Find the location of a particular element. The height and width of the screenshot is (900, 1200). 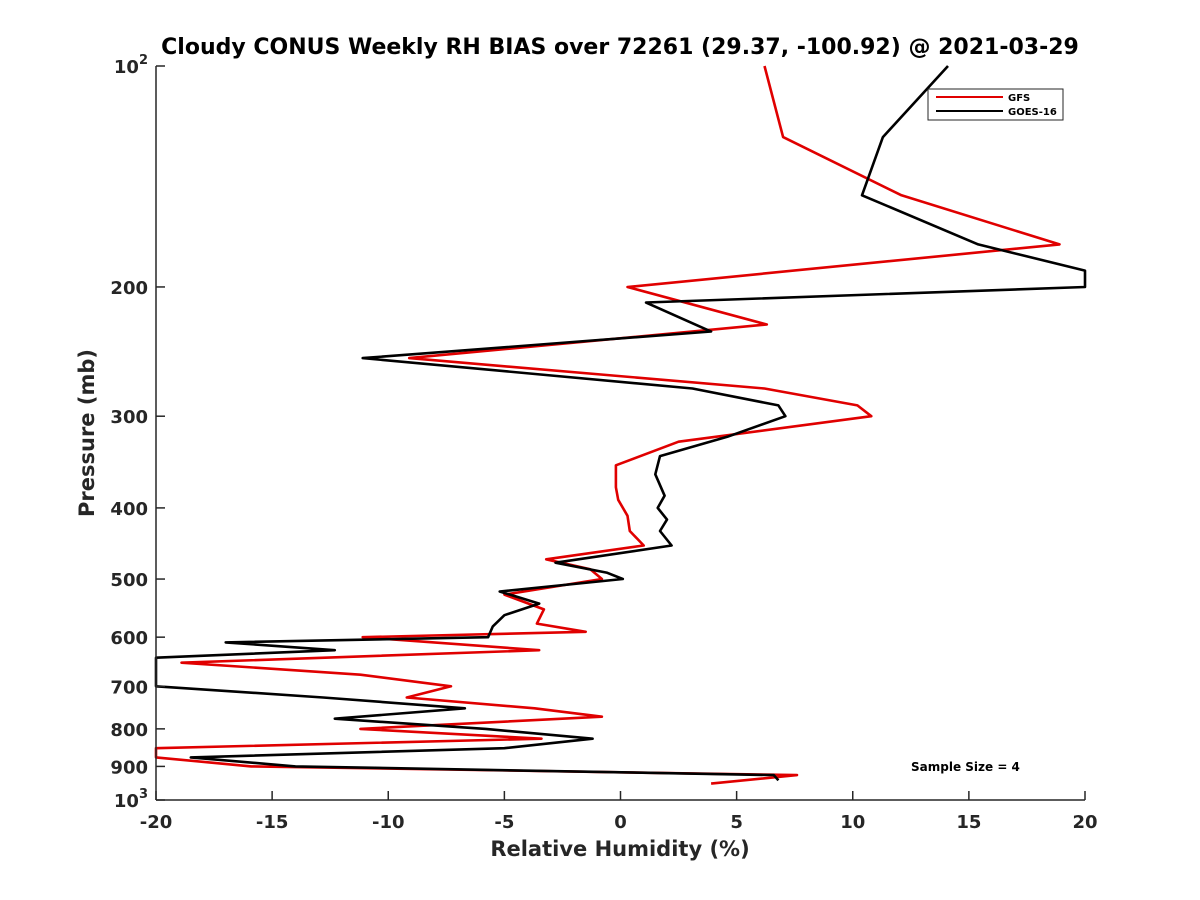

x-tick-label: 5 is located at coordinates (736, 822).